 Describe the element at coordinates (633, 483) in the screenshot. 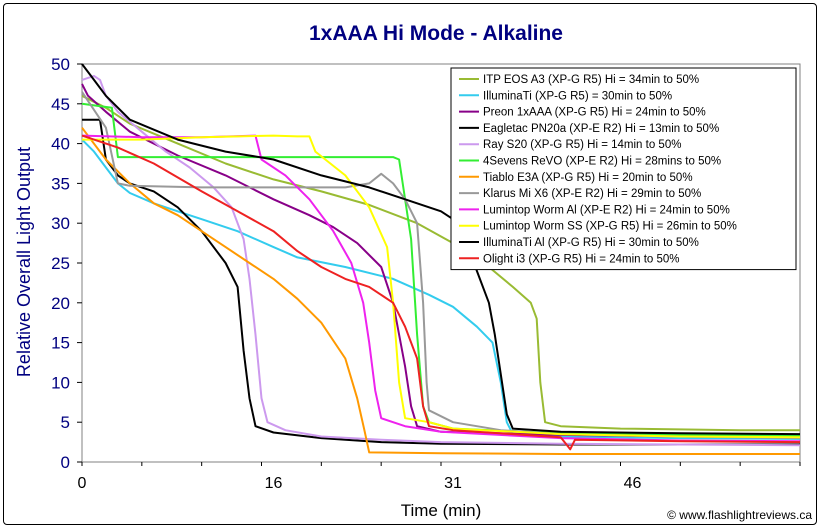

I see `x-tick-label: 46` at that location.